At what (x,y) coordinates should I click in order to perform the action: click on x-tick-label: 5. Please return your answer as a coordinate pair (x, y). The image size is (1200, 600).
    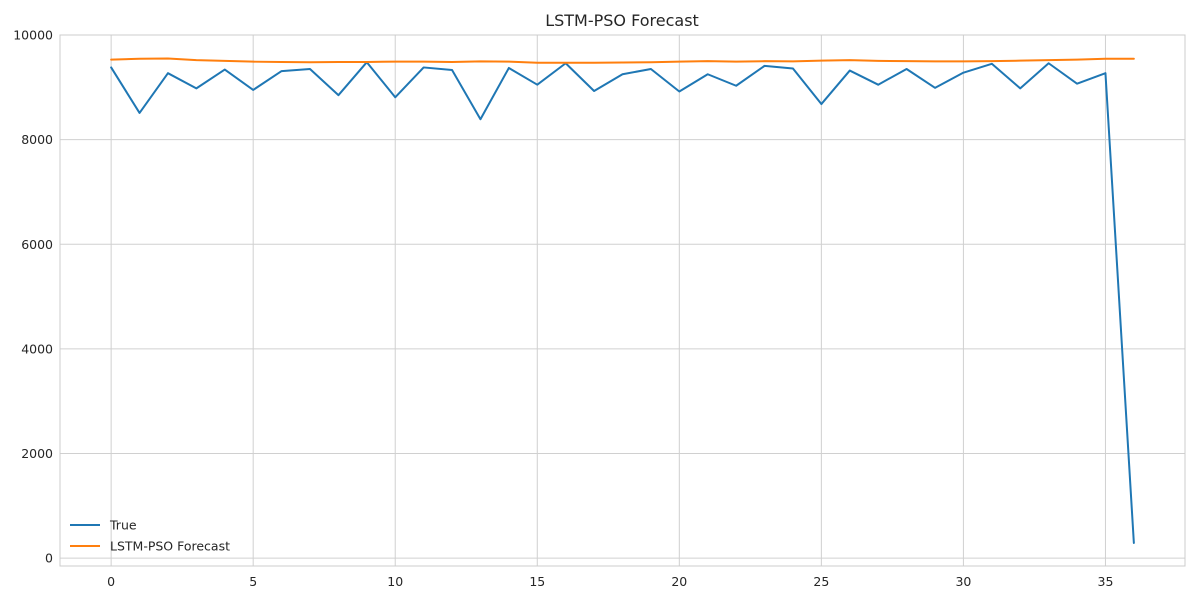
    Looking at the image, I should click on (253, 581).